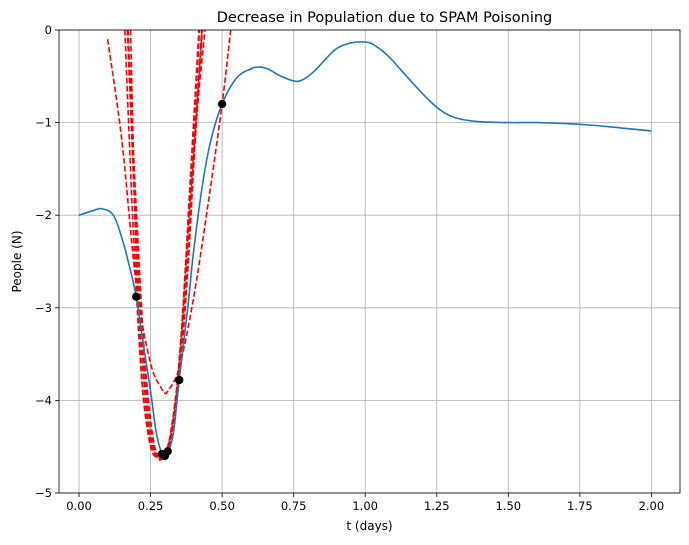  I want to click on x-tick-label: 0.25, so click(151, 506).